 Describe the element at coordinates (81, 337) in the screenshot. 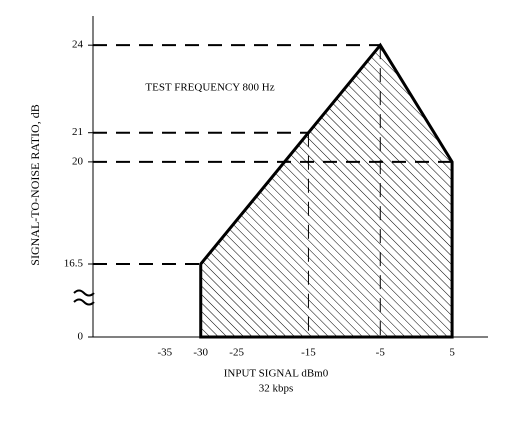

I see `y-tick-label: 0` at that location.